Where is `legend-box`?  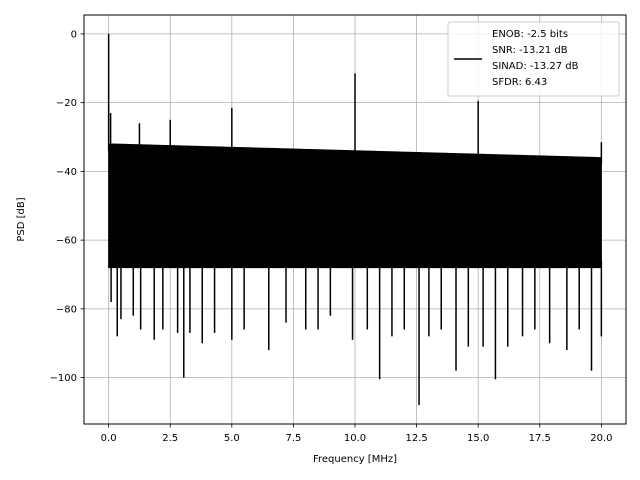
legend-box is located at coordinates (533, 59).